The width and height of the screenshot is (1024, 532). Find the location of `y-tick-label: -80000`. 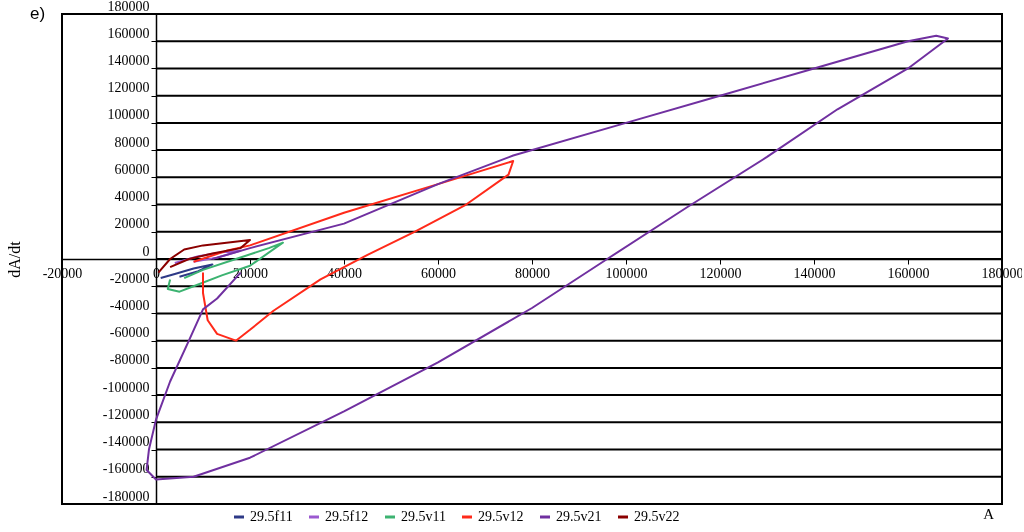

y-tick-label: -80000 is located at coordinates (129, 360).